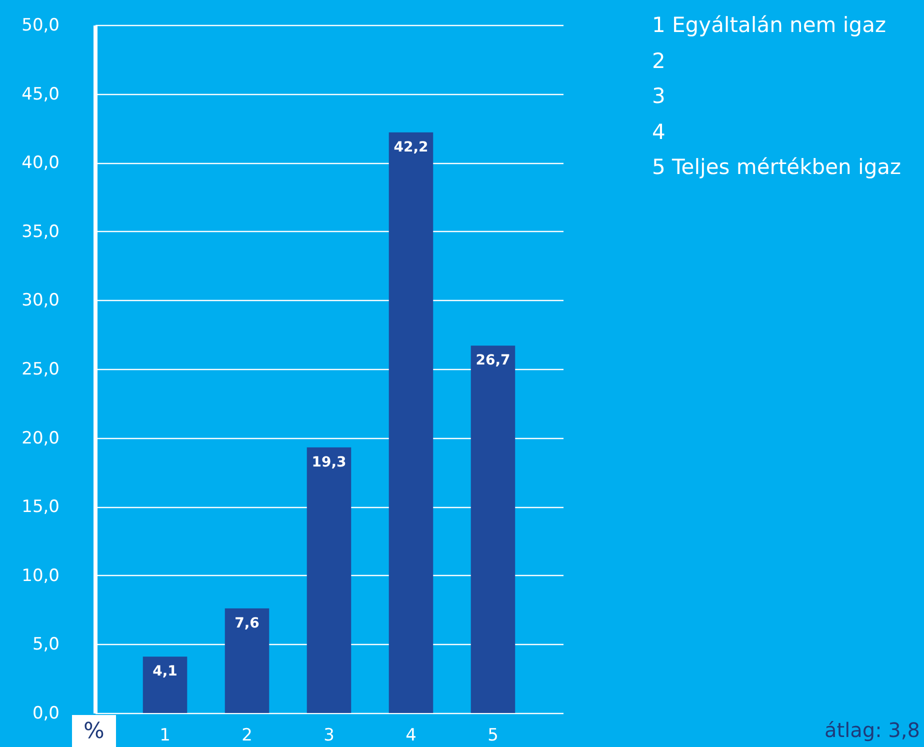 The image size is (924, 747). I want to click on y-tick-label: 35,0, so click(41, 232).